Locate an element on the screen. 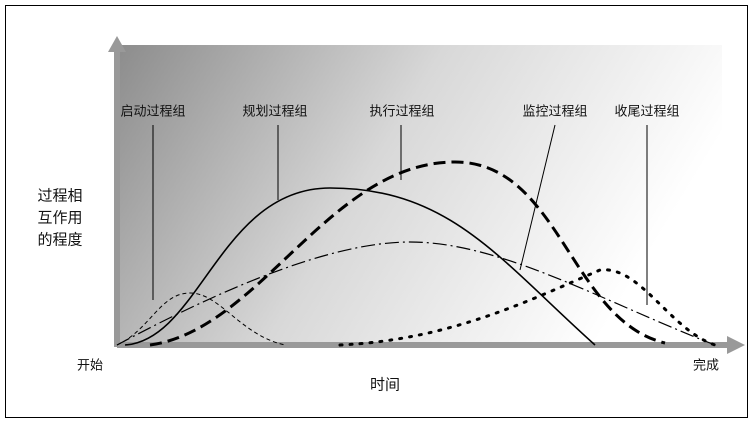  label: 监控过程组 is located at coordinates (554, 112).